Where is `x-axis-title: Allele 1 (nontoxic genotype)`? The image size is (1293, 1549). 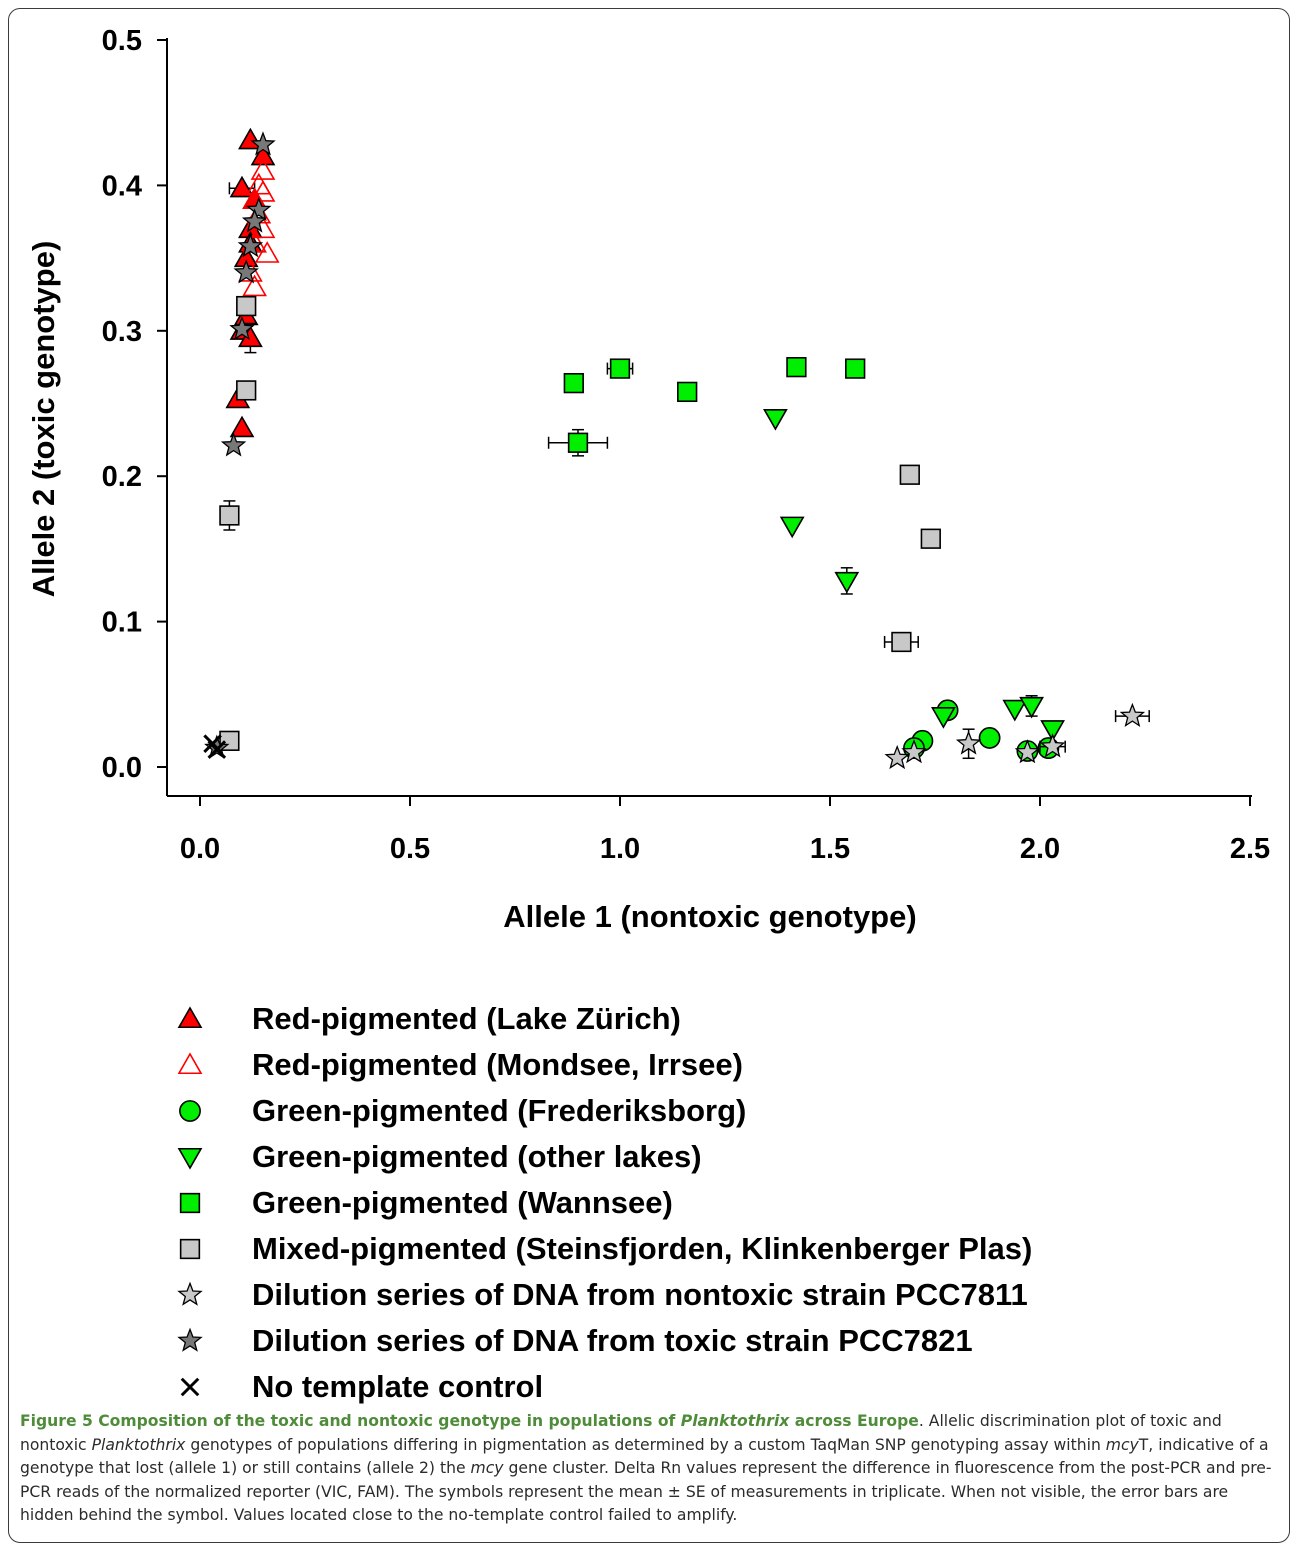 x-axis-title: Allele 1 (nontoxic genotype) is located at coordinates (709, 916).